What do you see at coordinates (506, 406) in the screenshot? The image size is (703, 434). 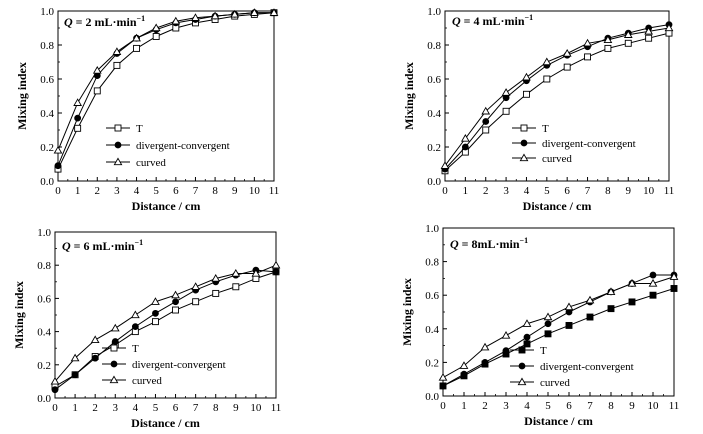 I see `x-tick-label: 3` at bounding box center [506, 406].